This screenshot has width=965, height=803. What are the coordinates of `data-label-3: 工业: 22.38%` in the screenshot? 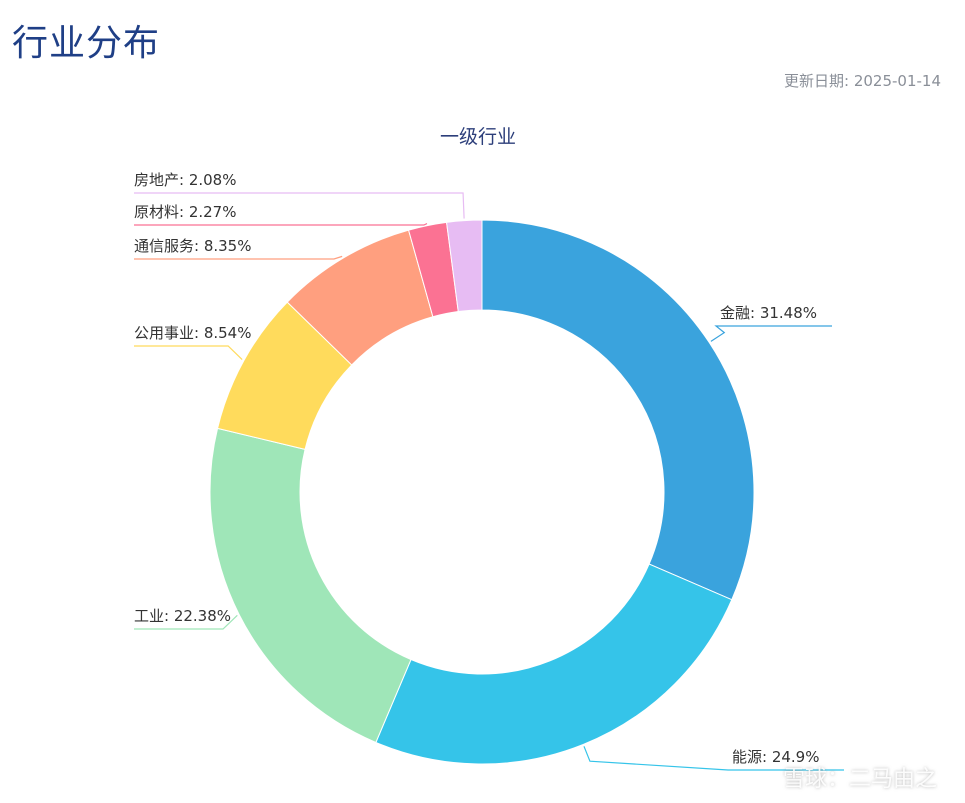 It's located at (182, 616).